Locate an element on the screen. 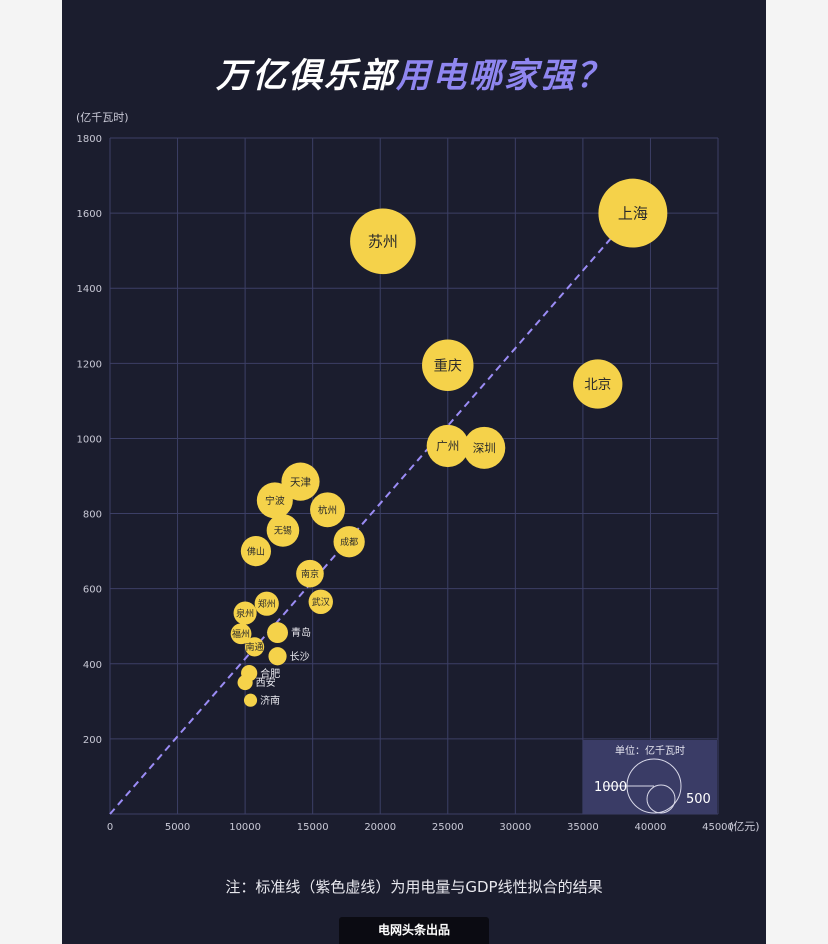 Image resolution: width=828 pixels, height=944 pixels. title-part-2: 用电哪家强？ is located at coordinates (504, 76).